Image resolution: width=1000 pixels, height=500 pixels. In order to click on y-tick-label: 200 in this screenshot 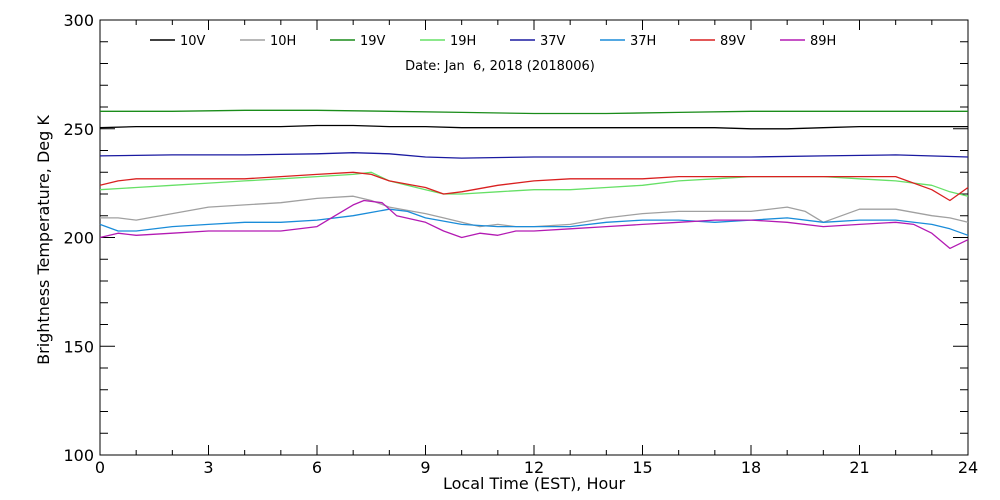, I will do `click(78, 238)`.